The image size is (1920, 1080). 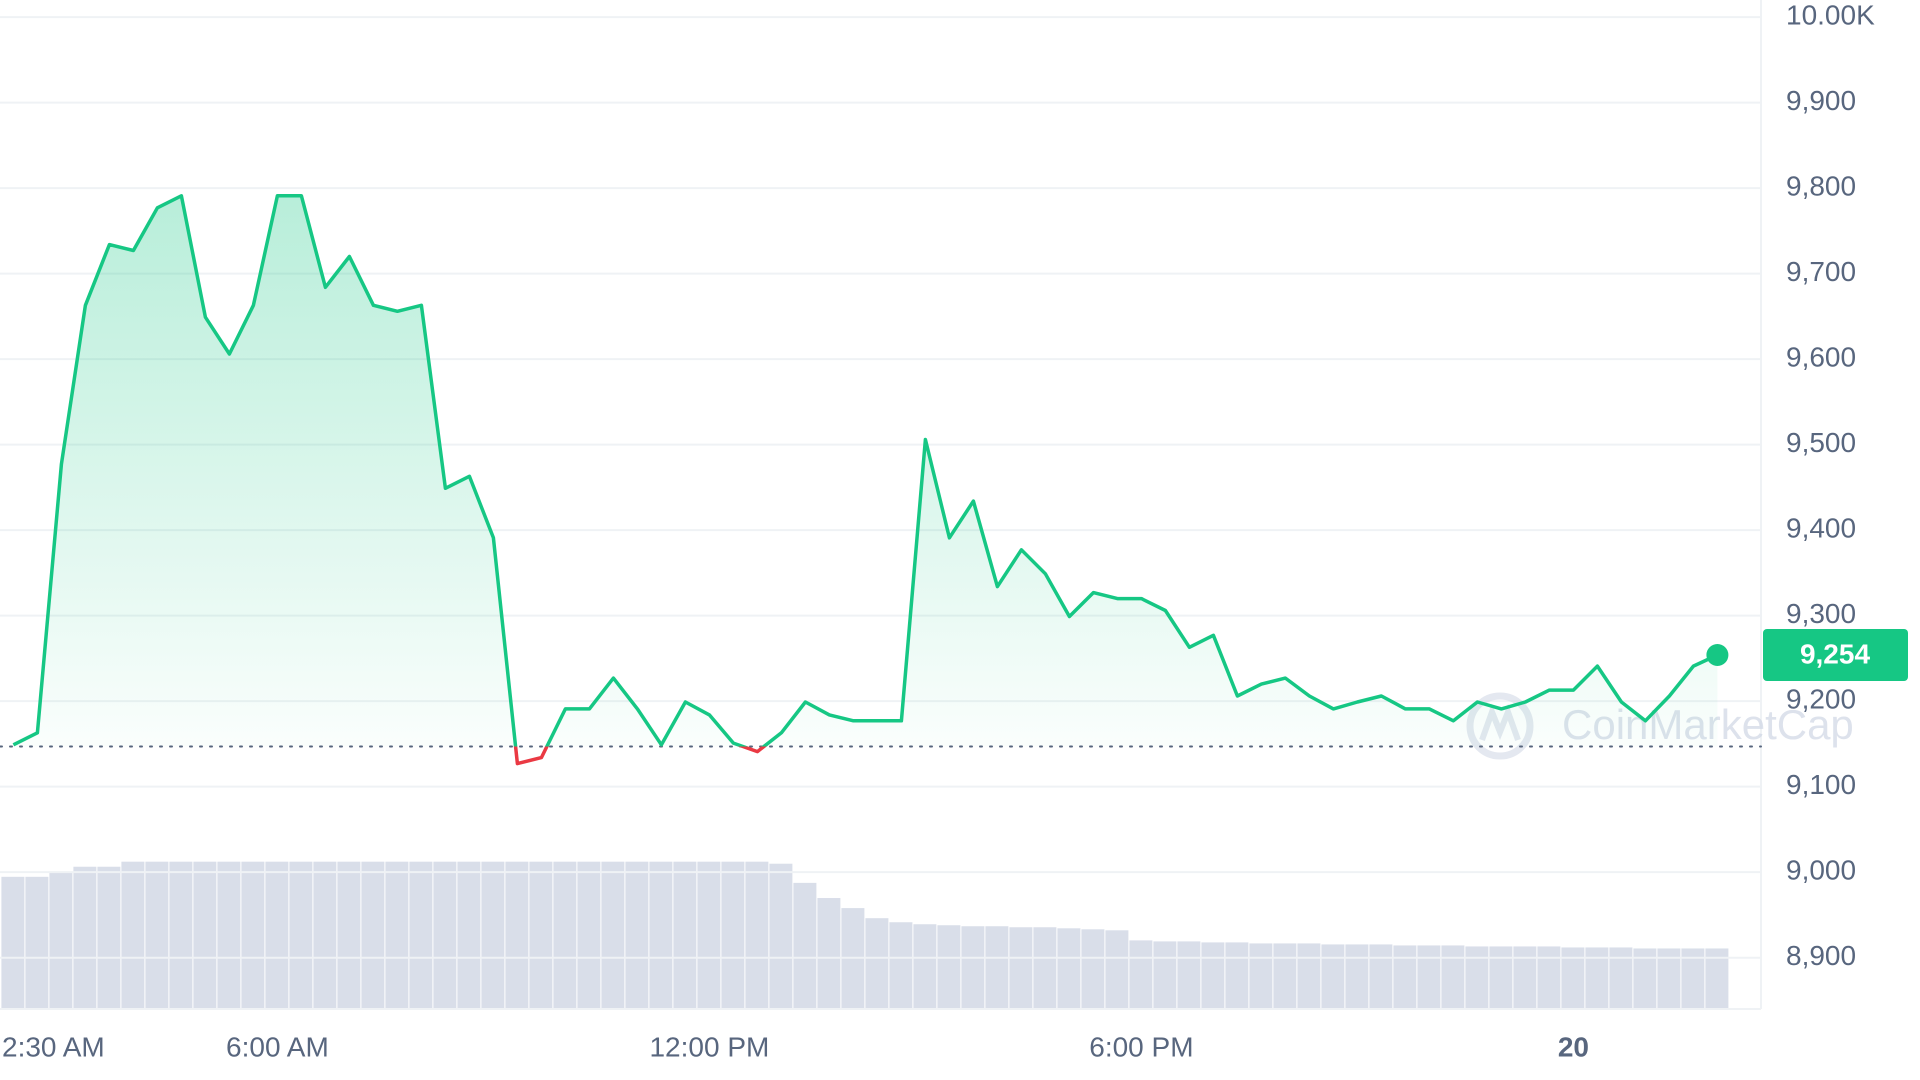 I want to click on current-price-badge, so click(x=1835, y=654).